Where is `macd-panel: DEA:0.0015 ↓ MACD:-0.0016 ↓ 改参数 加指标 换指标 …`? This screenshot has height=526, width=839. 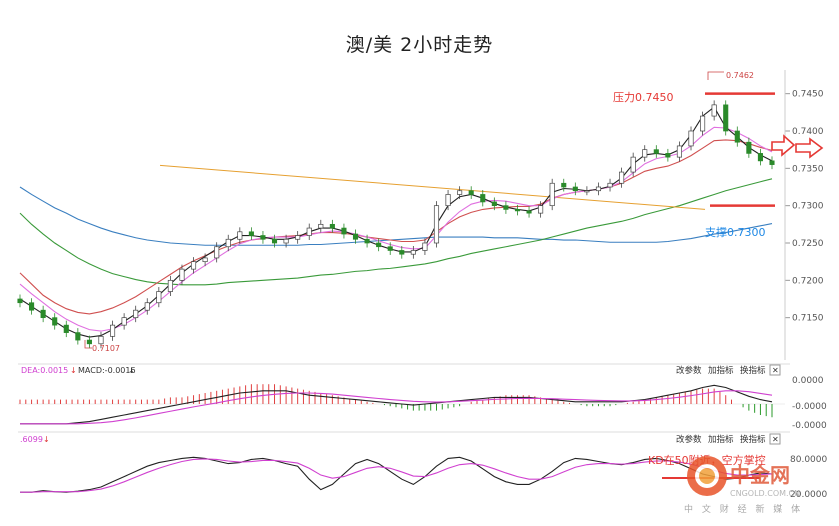
macd-panel: DEA:0.0015 ↓ MACD:-0.0016 ↓ 改参数 加指标 换指标 … is located at coordinates (422, 397).